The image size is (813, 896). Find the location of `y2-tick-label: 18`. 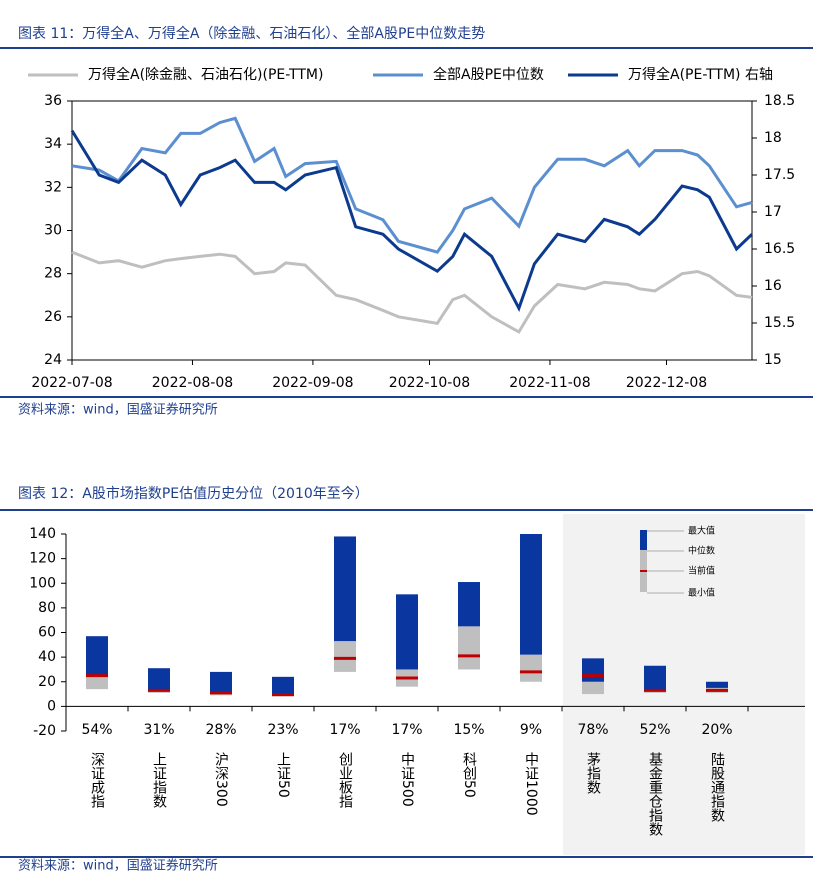

y2-tick-label: 18 is located at coordinates (773, 138).